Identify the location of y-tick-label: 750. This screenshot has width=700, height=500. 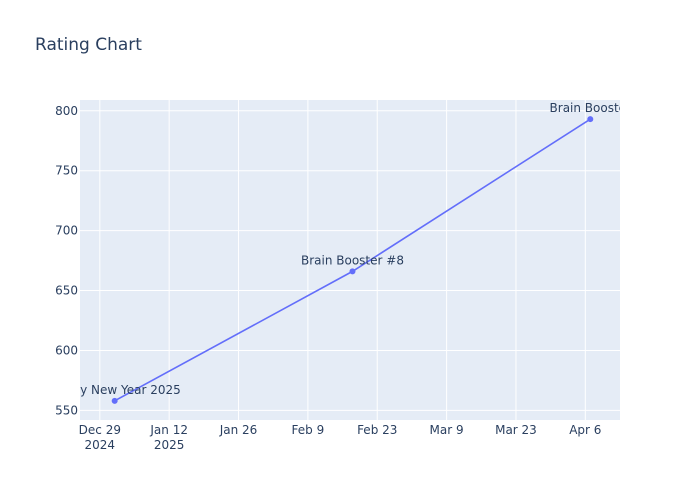
(66, 171).